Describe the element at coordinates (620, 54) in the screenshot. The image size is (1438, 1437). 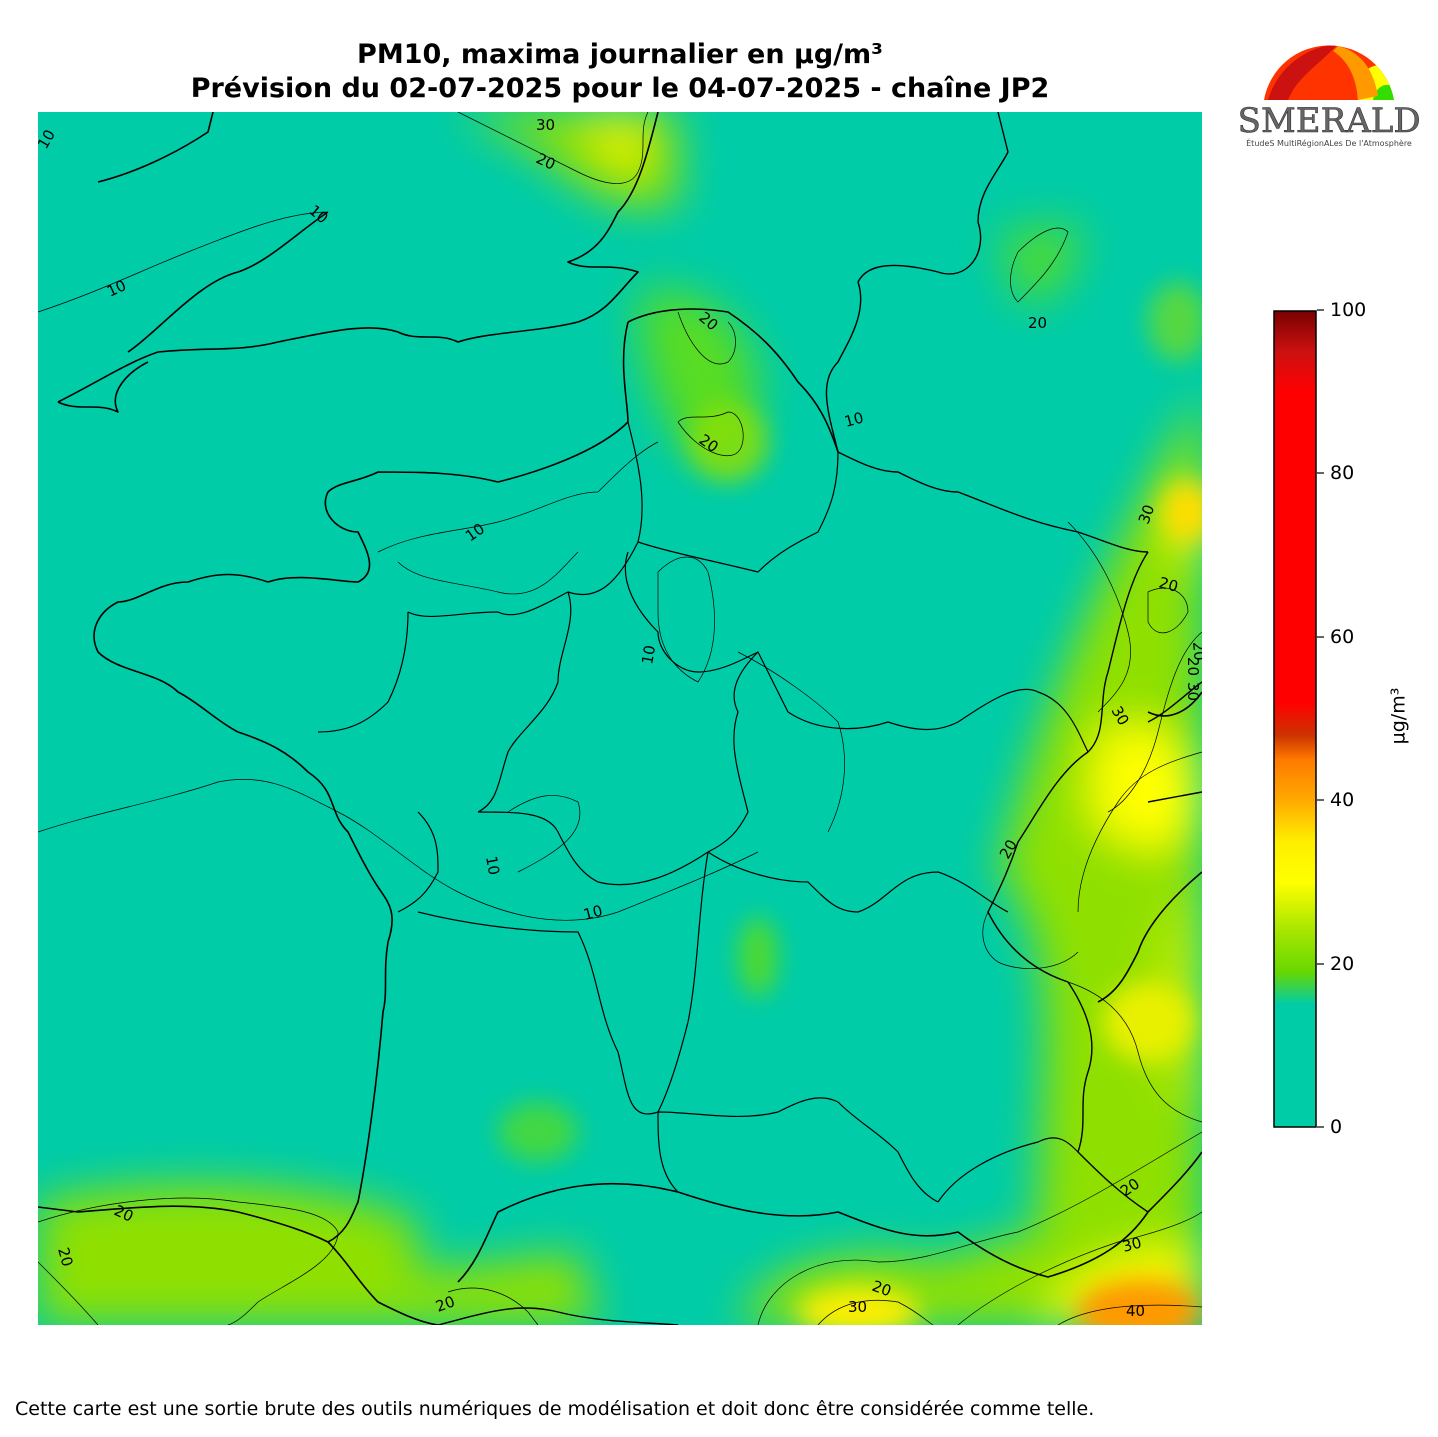
I see `map-title-line1: PM10, maxima journalier en µg/m³` at that location.